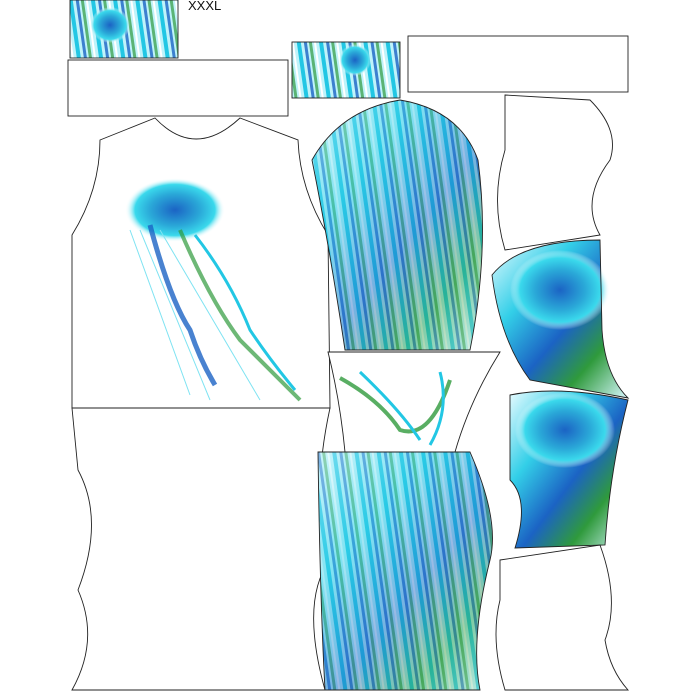 The height and width of the screenshot is (700, 700). I want to click on gusset-piece, so click(414, 402).